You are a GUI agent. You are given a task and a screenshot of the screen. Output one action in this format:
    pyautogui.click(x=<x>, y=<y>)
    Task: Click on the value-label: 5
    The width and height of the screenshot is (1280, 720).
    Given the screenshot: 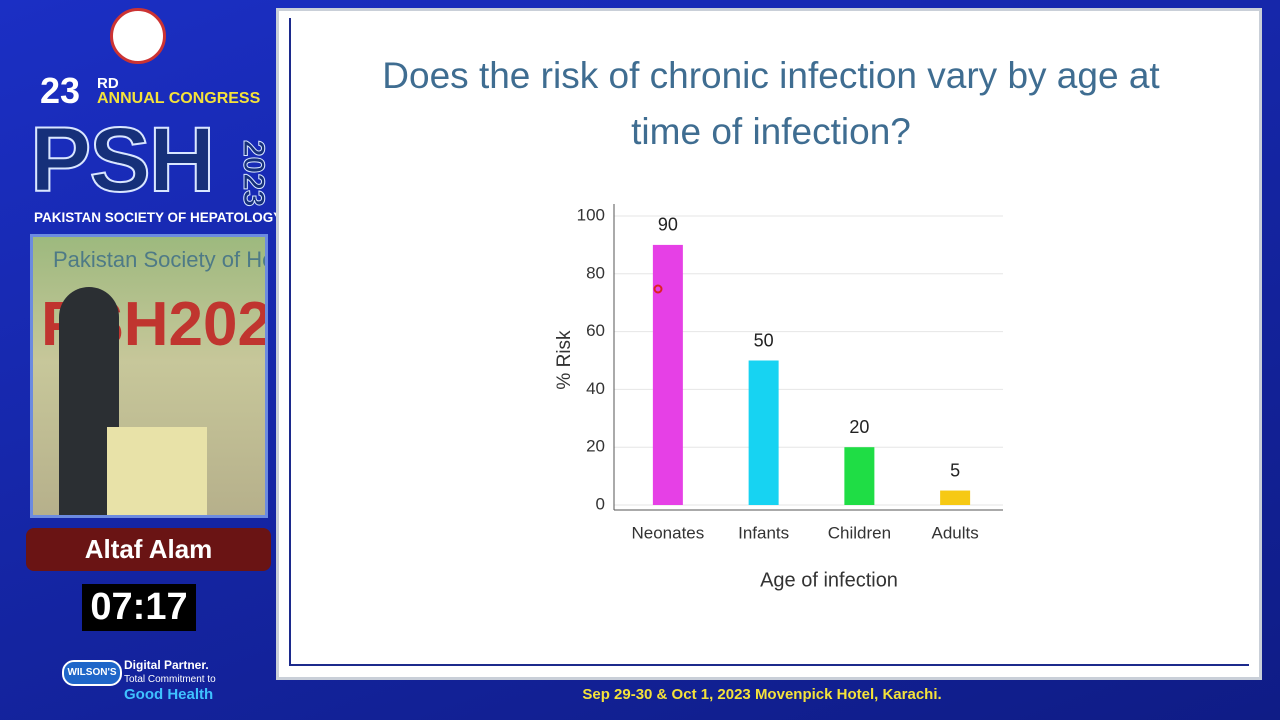 What is the action you would take?
    pyautogui.click(x=955, y=470)
    